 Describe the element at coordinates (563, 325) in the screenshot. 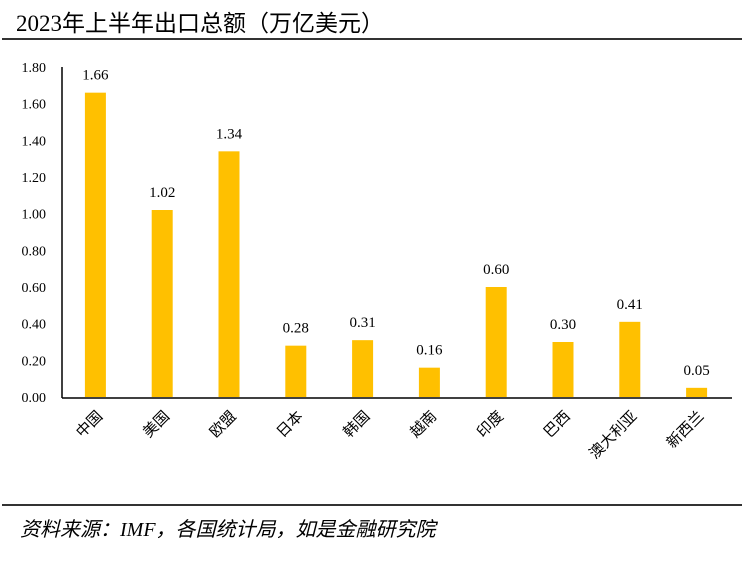

I see `data-label: 0.30` at that location.